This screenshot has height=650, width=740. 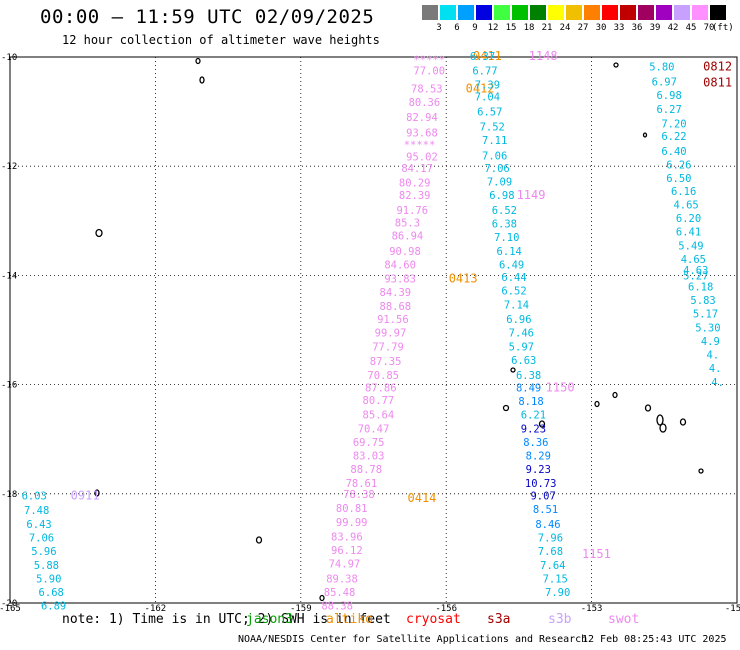 I want to click on scale-label: 3, so click(x=439, y=28).